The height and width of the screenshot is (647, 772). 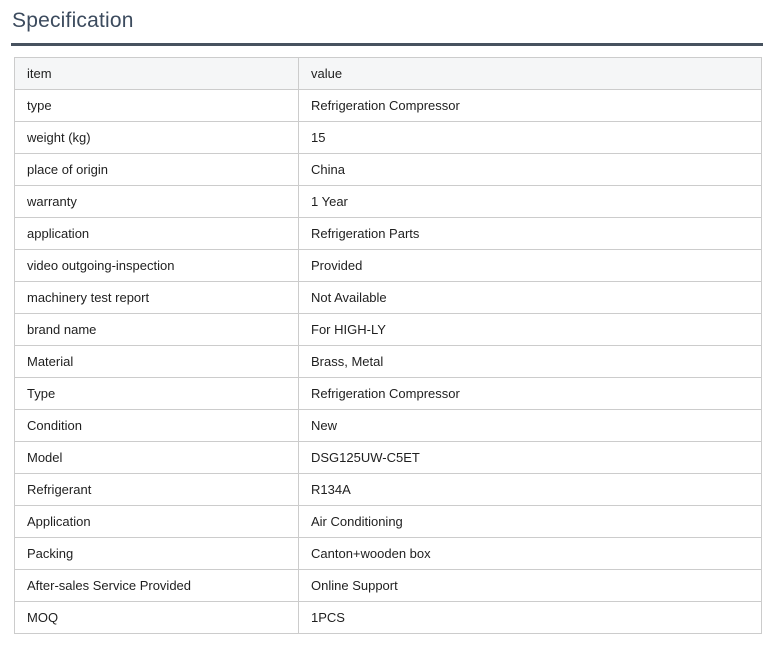 What do you see at coordinates (156, 201) in the screenshot?
I see `item-cell: warranty` at bounding box center [156, 201].